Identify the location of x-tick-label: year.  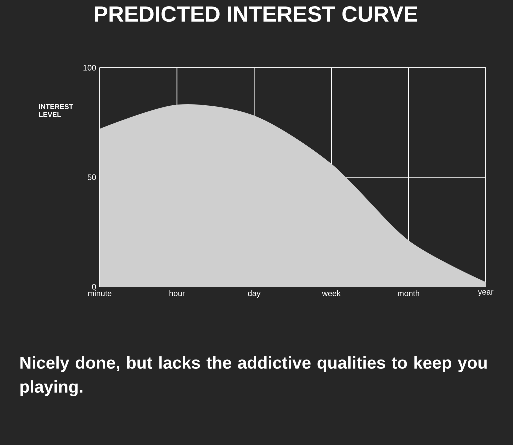
(486, 293).